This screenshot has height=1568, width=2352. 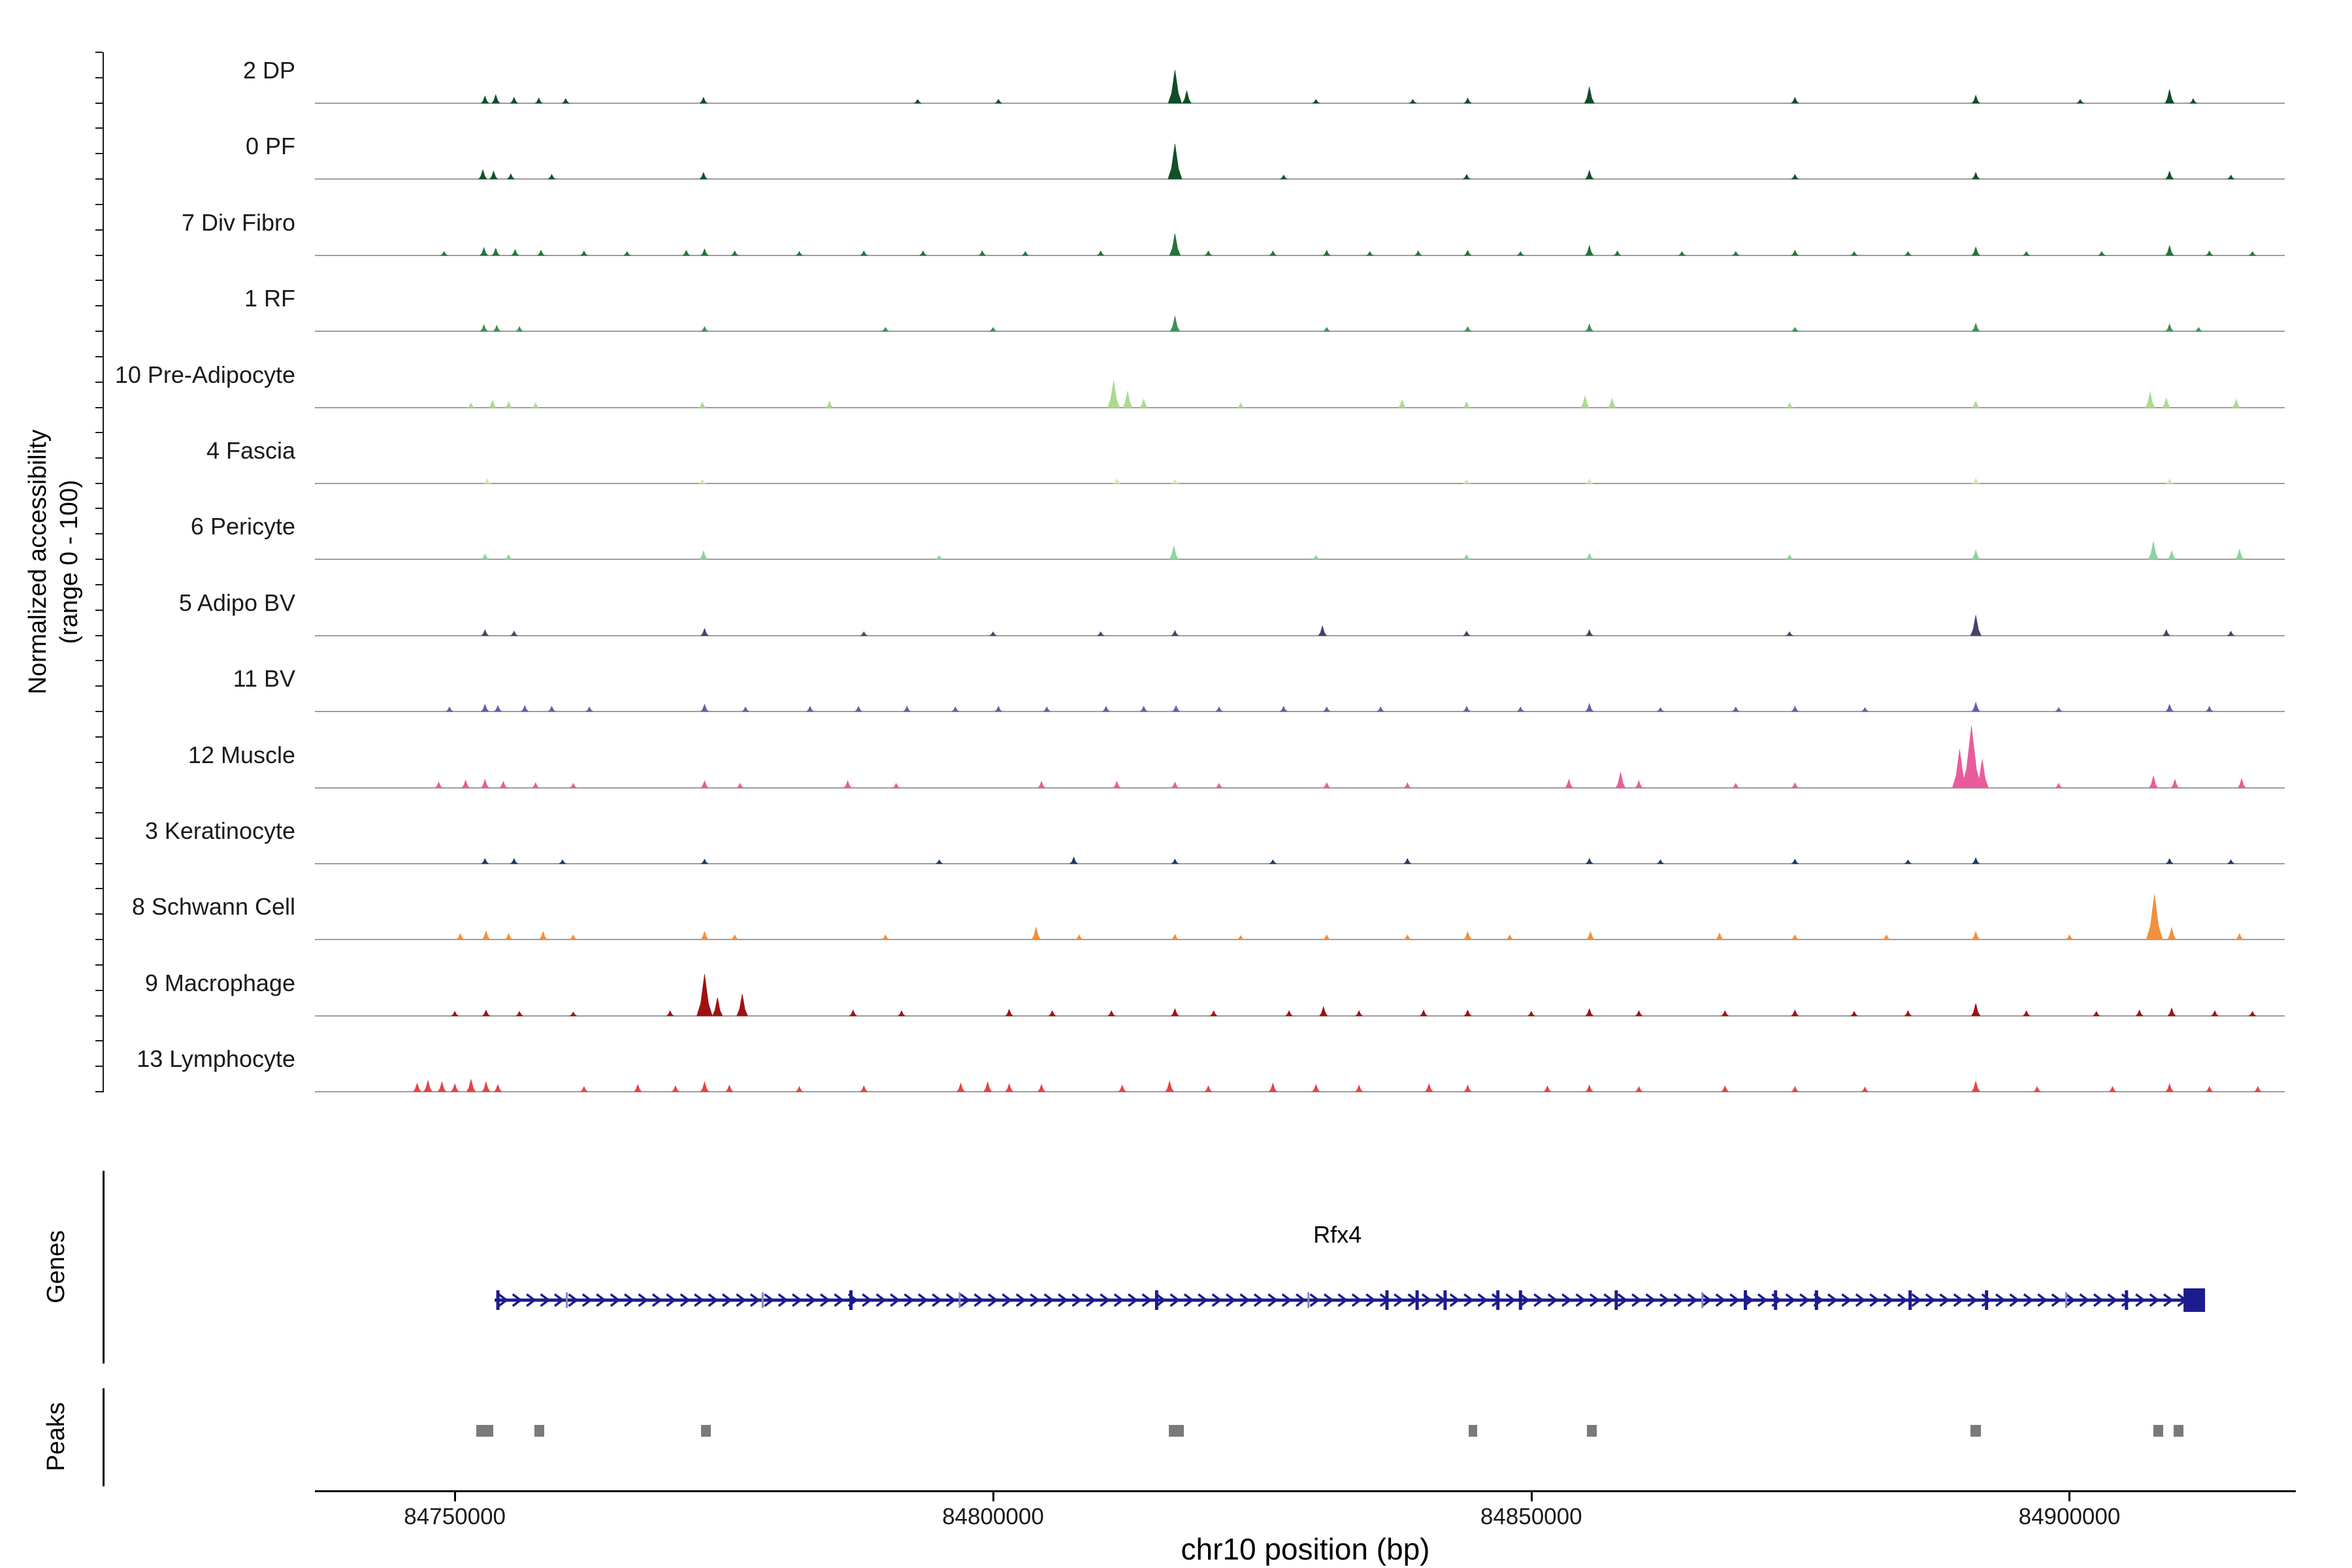 I want to click on x-axis-tick, so click(x=455, y=1496).